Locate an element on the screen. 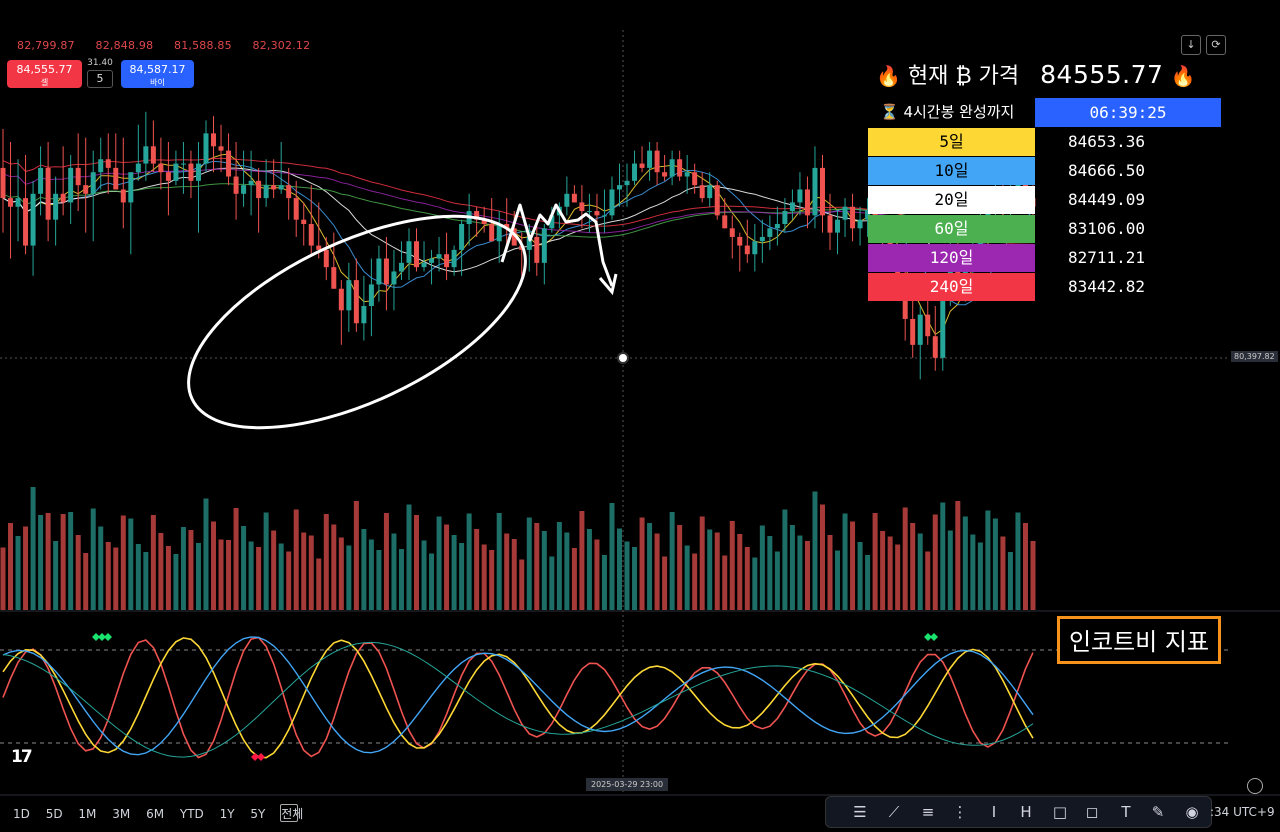  refresh-icon: ⟳ is located at coordinates (1216, 45).